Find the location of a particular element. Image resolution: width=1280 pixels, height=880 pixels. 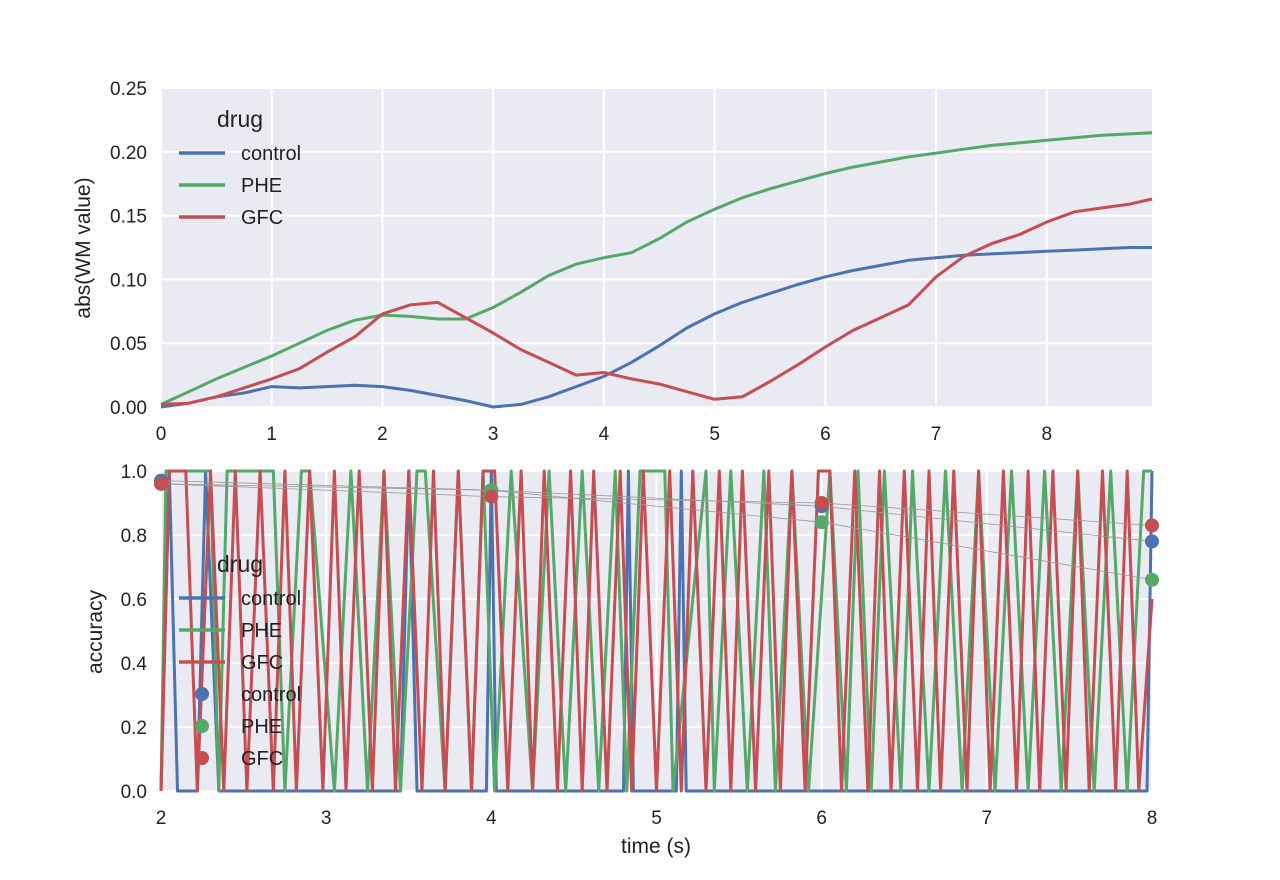

accuracy-x-tick-label: 2 is located at coordinates (161, 818).